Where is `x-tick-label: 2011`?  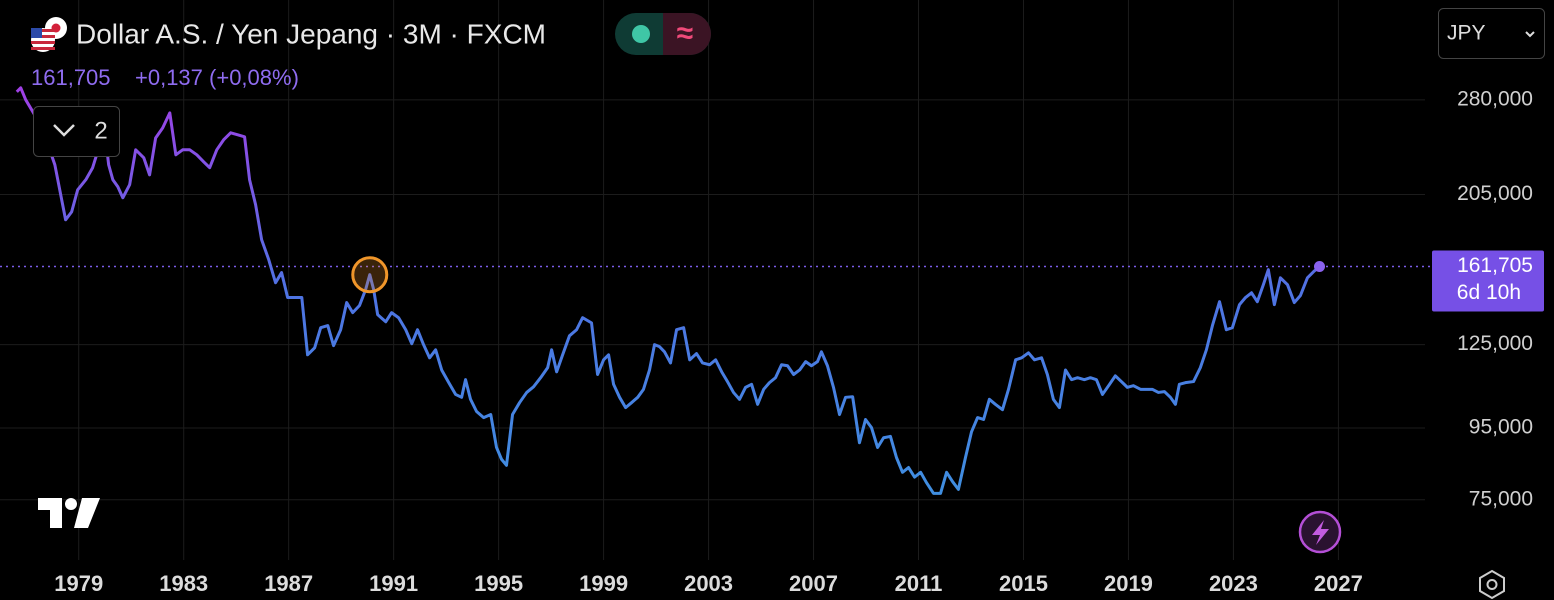 x-tick-label: 2011 is located at coordinates (919, 583).